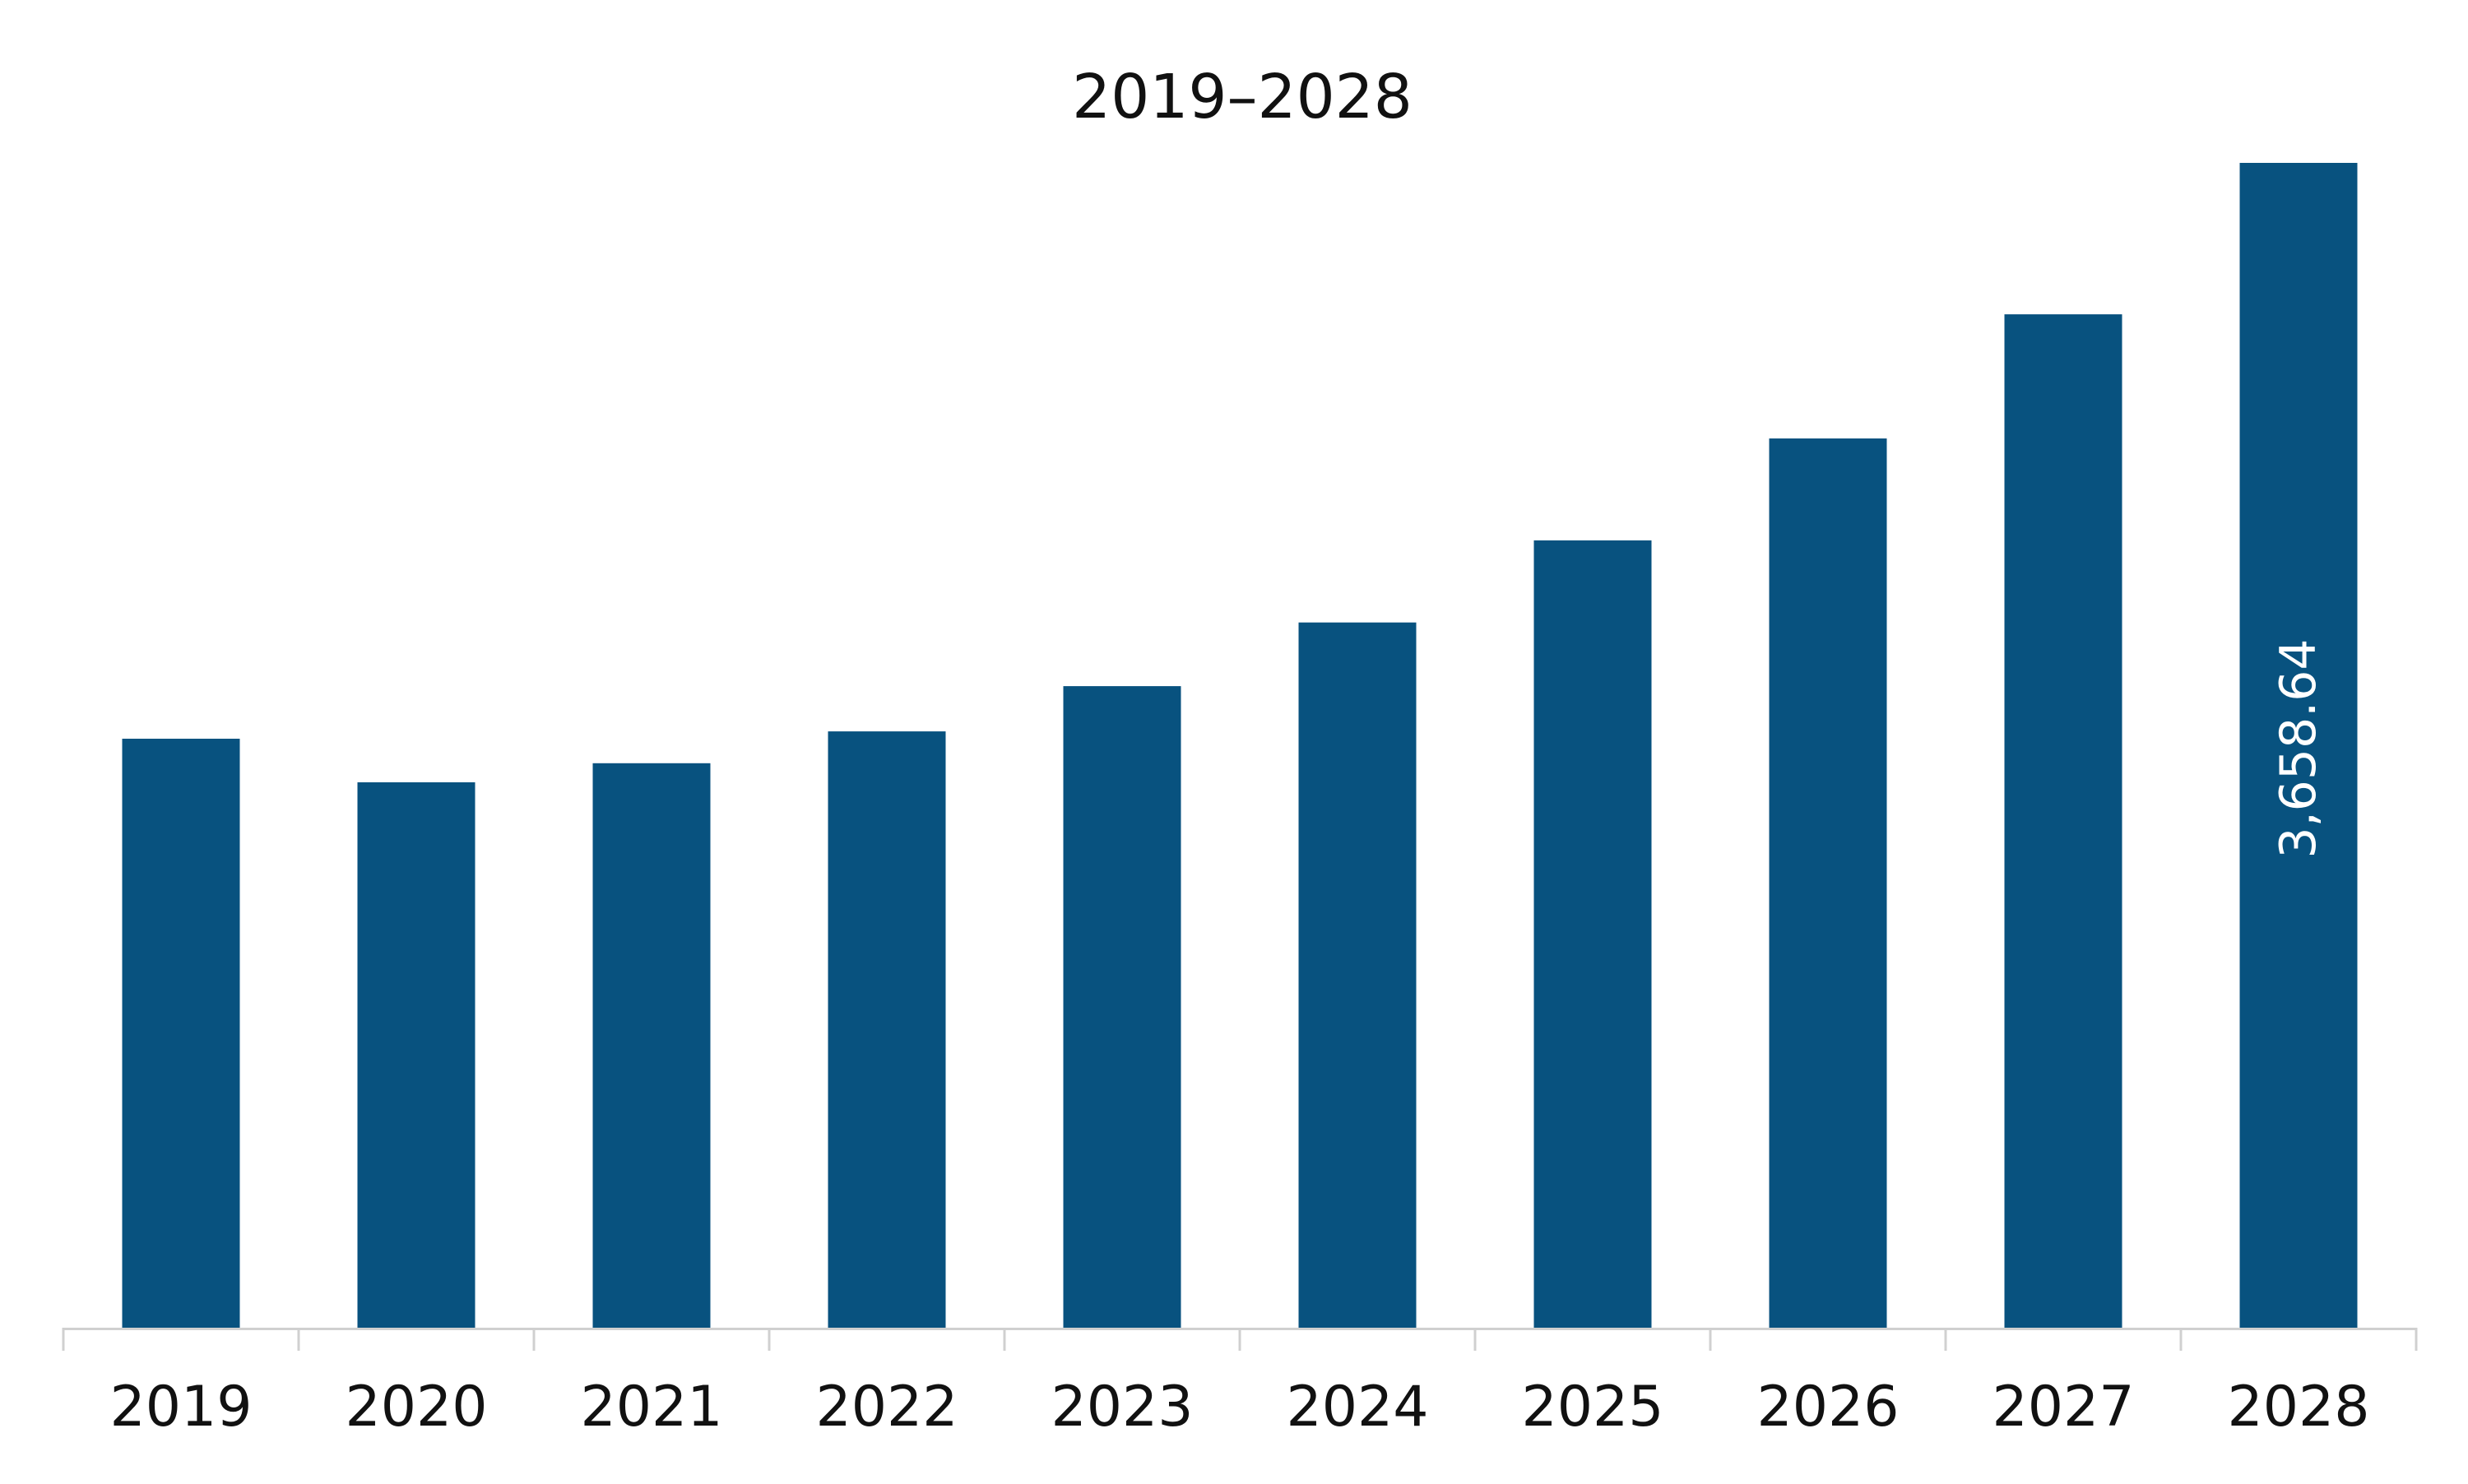 The width and height of the screenshot is (2468, 1484). Describe the element at coordinates (1592, 1407) in the screenshot. I see `x-tick-label-2025: 2025` at that location.